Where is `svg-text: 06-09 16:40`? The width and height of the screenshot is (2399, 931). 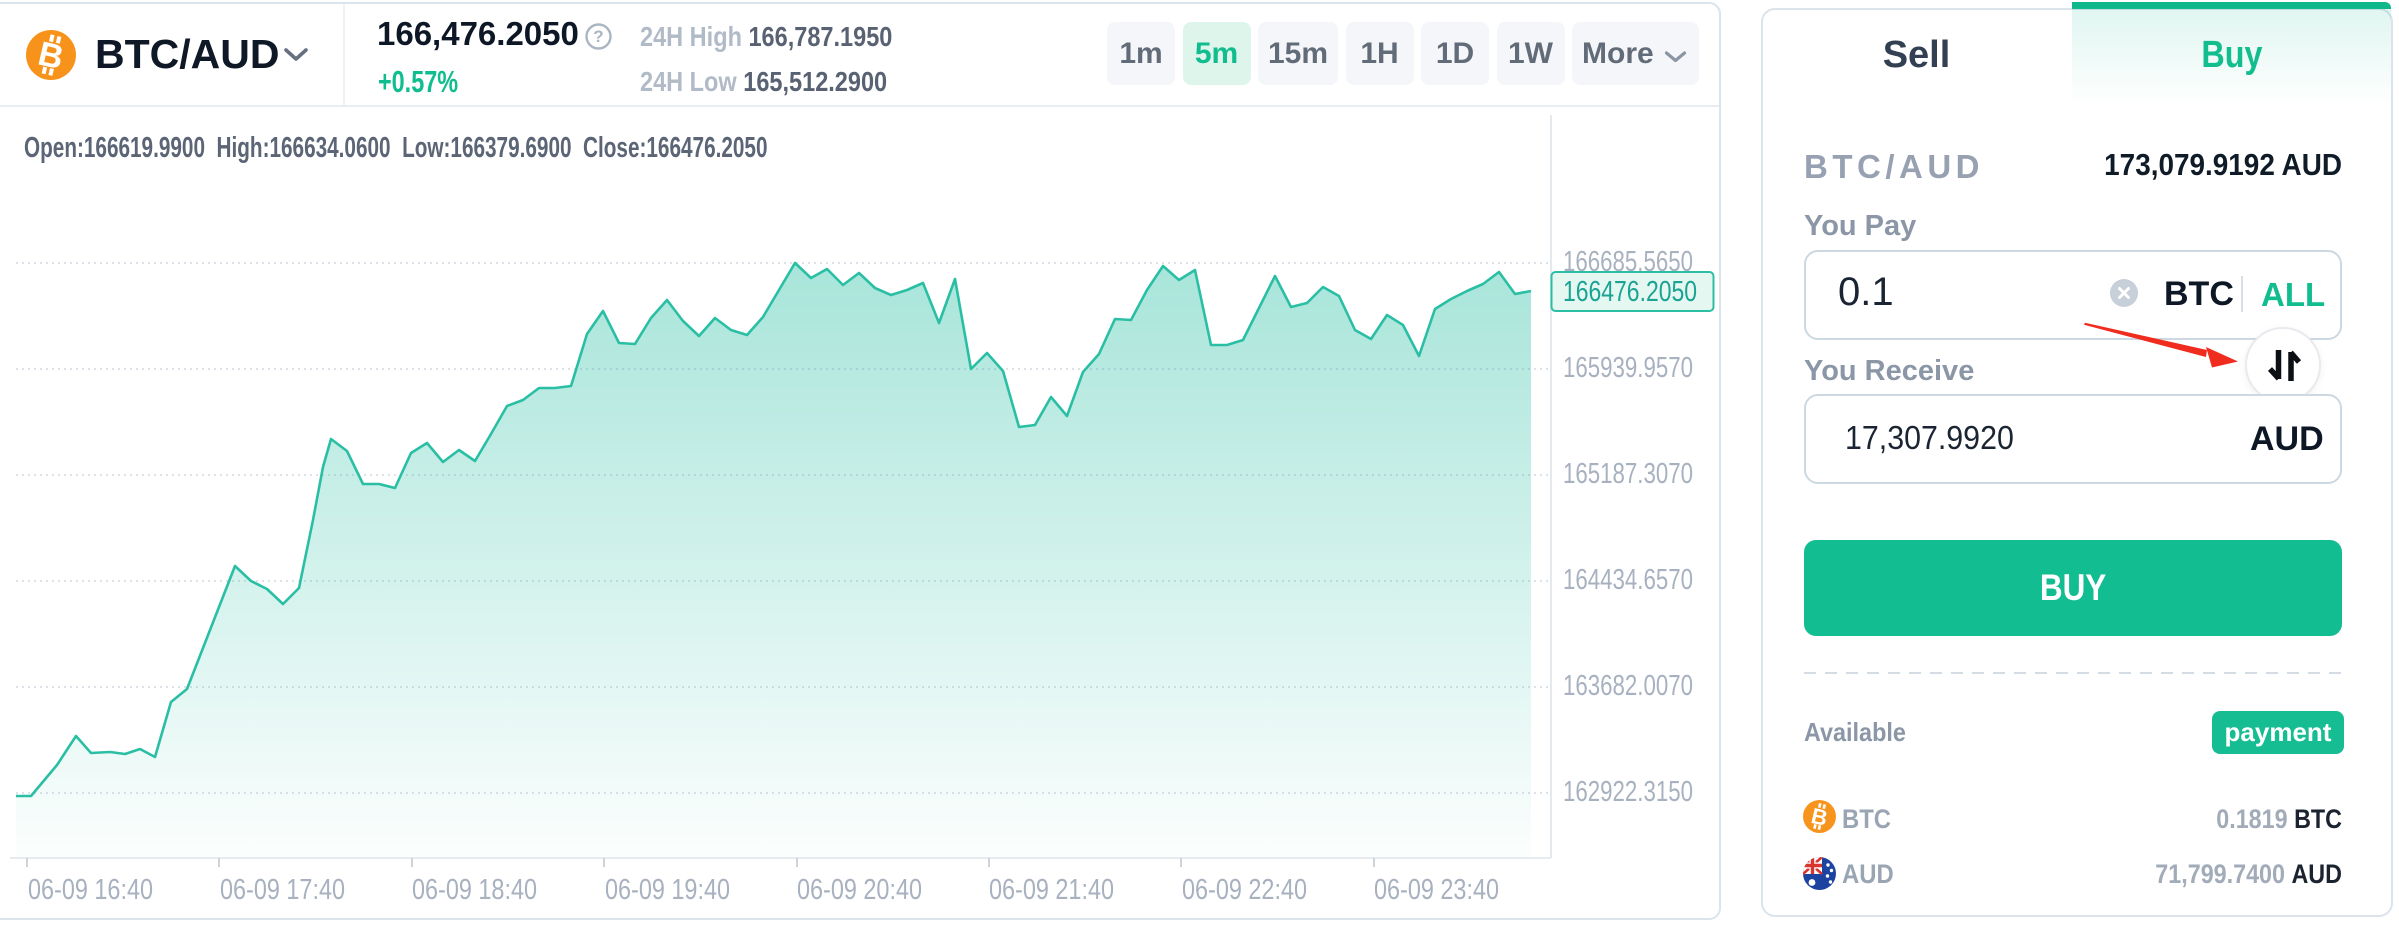
svg-text: 06-09 16:40 is located at coordinates (90, 890).